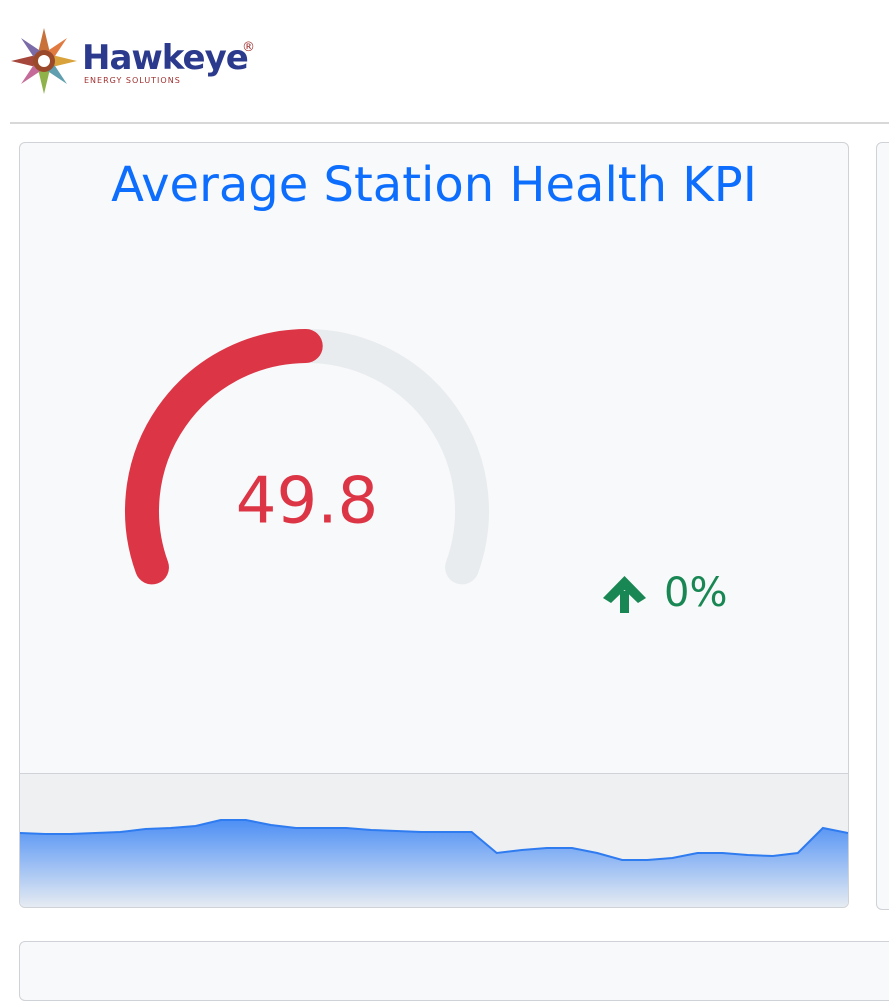  What do you see at coordinates (624, 594) in the screenshot?
I see `arrow-up-icon` at bounding box center [624, 594].